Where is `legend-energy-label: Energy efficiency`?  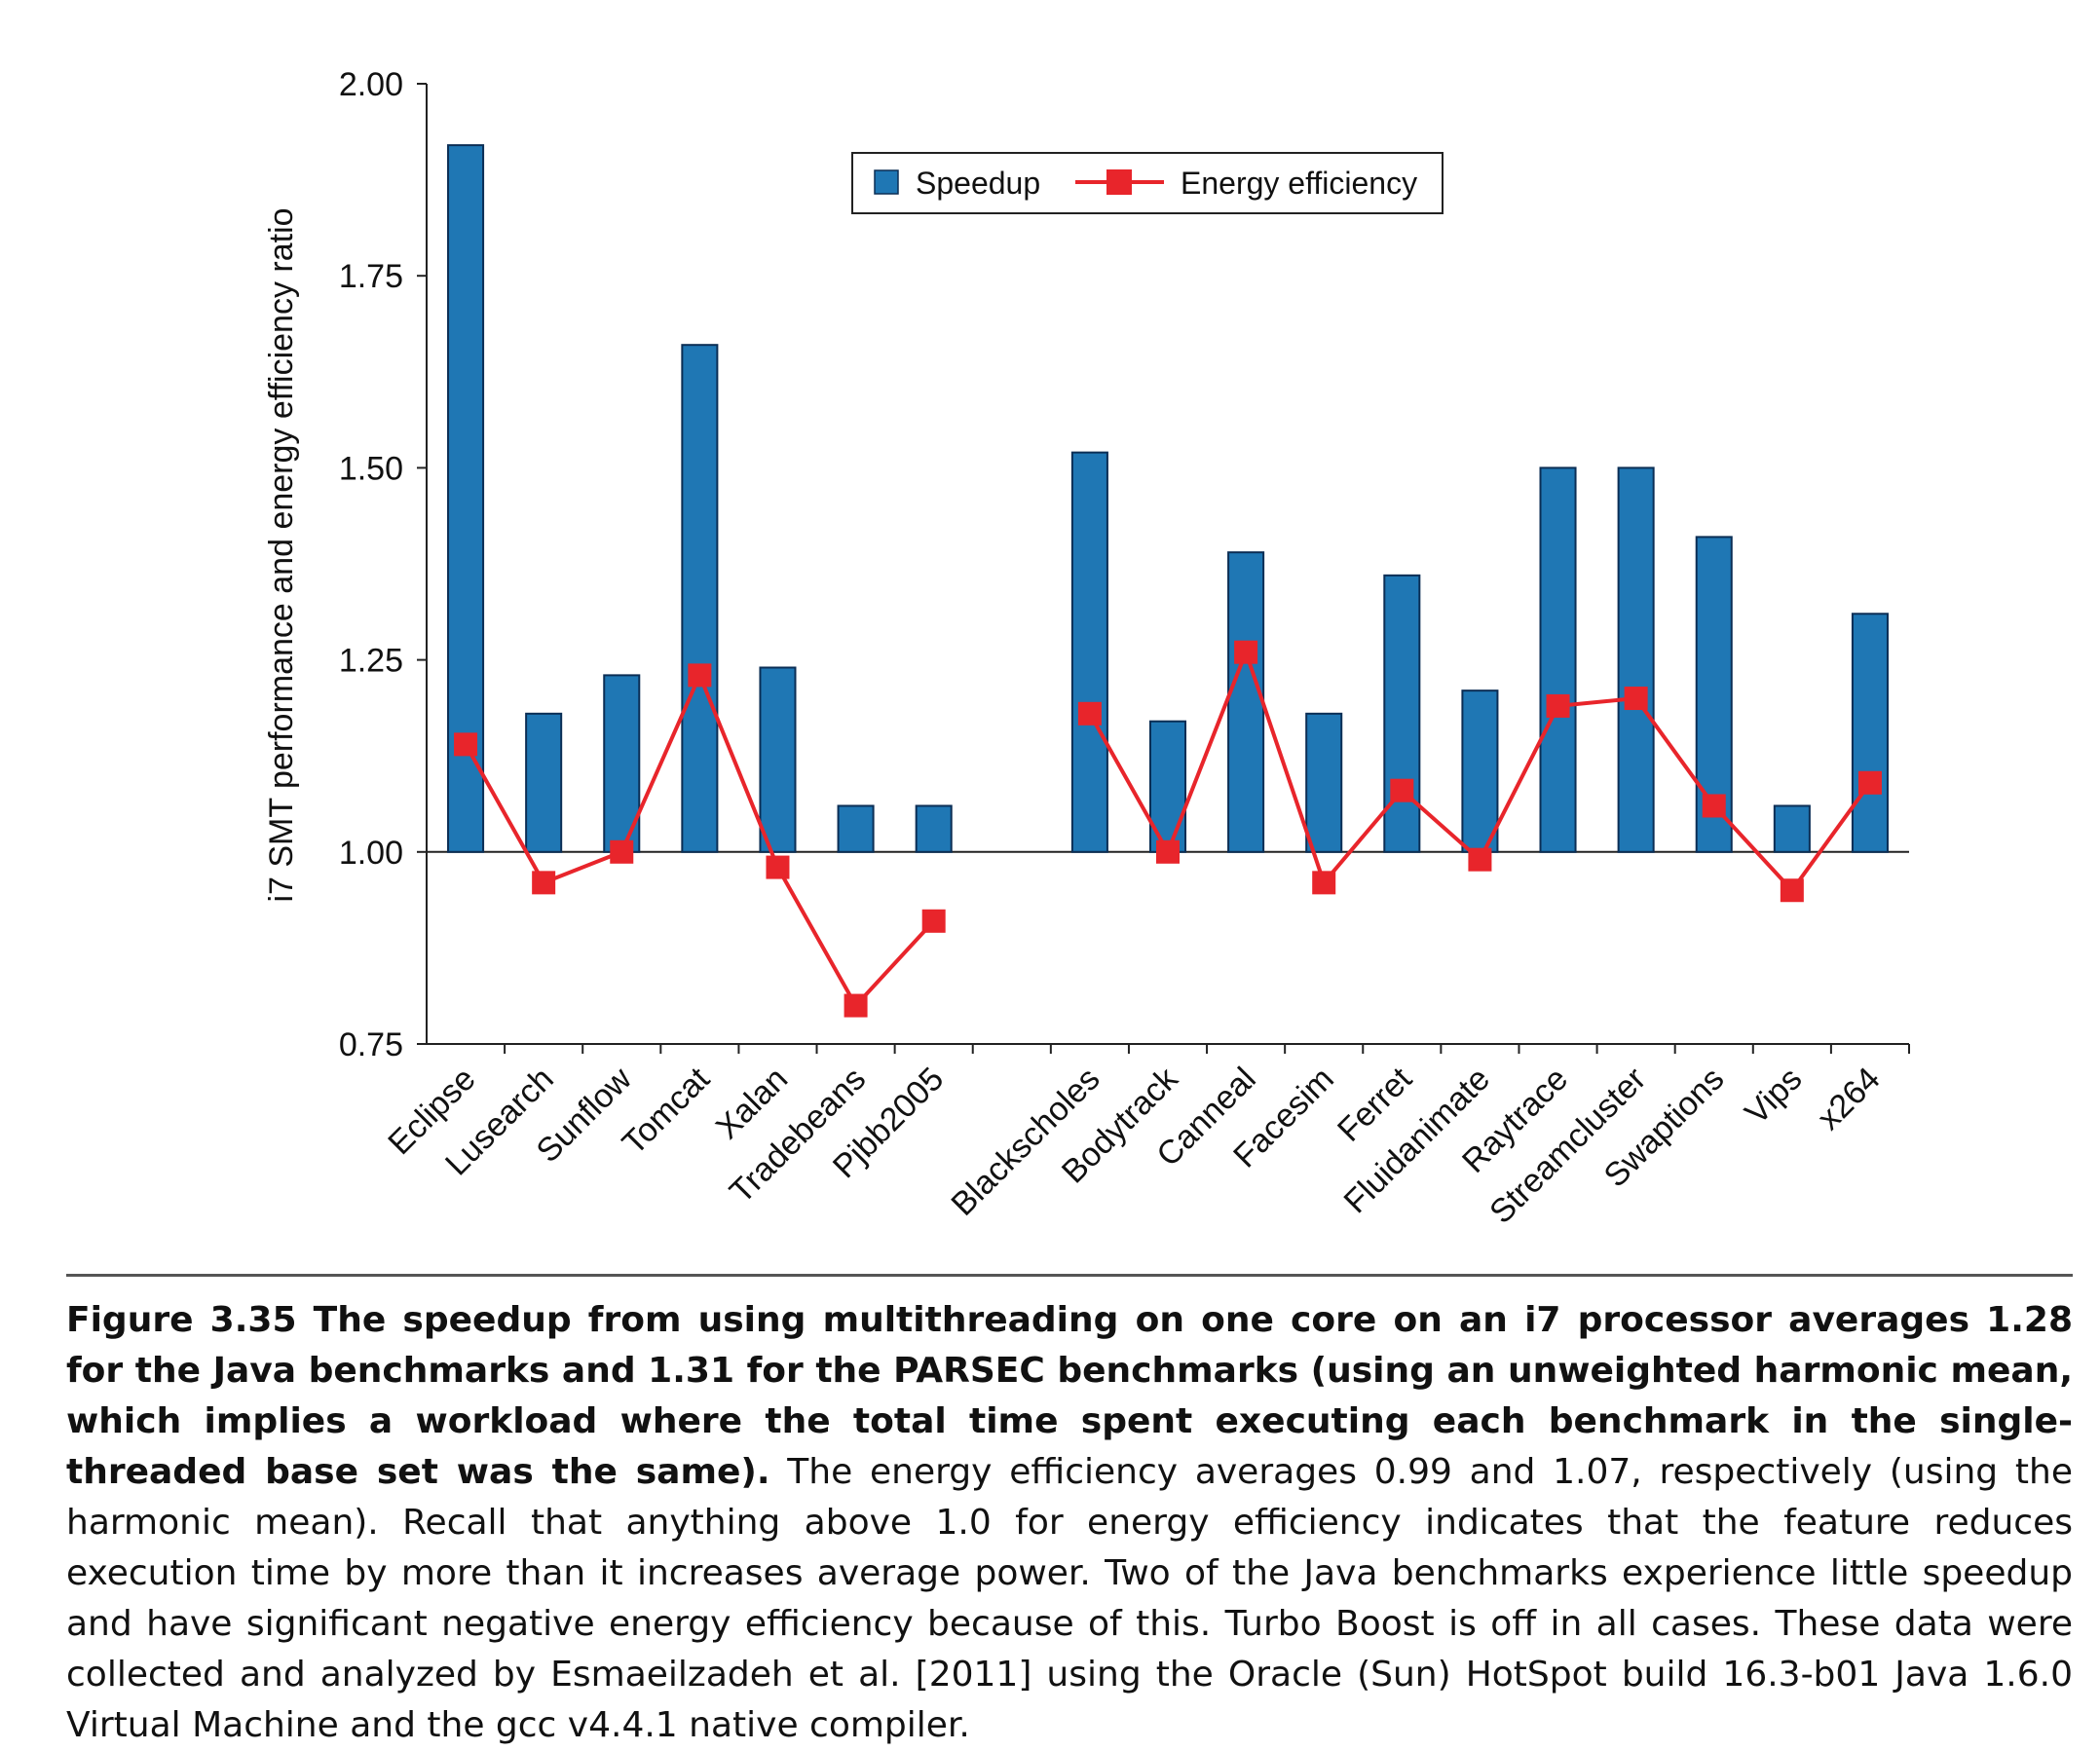
legend-energy-label: Energy efficiency is located at coordinates (1299, 183).